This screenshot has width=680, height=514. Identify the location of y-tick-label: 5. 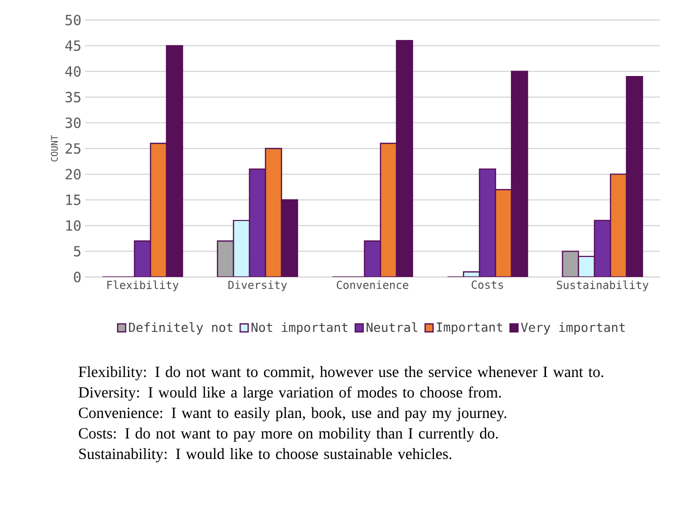
(77, 251).